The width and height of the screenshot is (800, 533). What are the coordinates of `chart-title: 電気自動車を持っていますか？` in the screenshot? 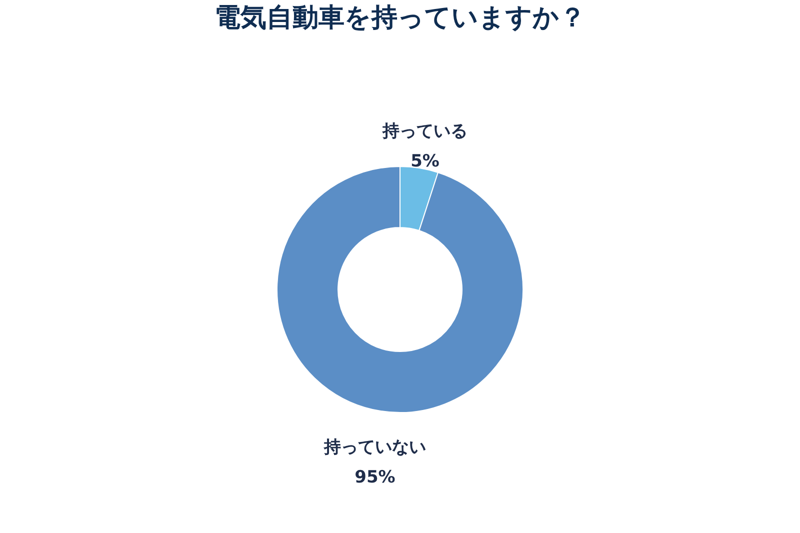 It's located at (400, 18).